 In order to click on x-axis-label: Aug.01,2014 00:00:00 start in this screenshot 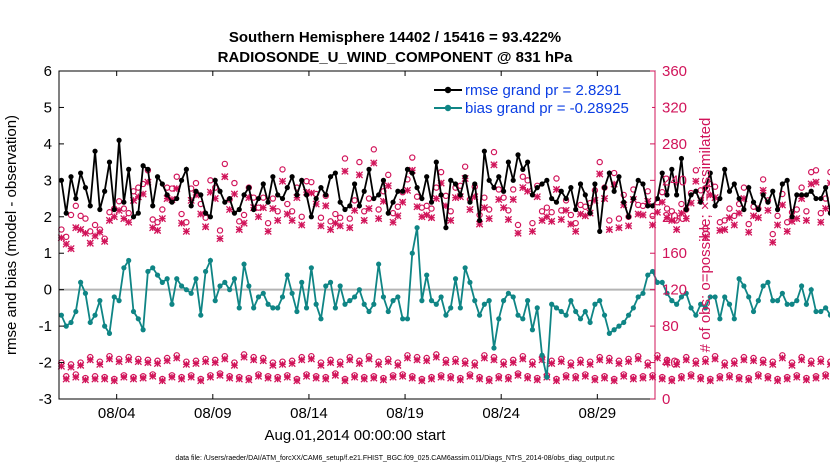, I will do `click(356, 435)`.